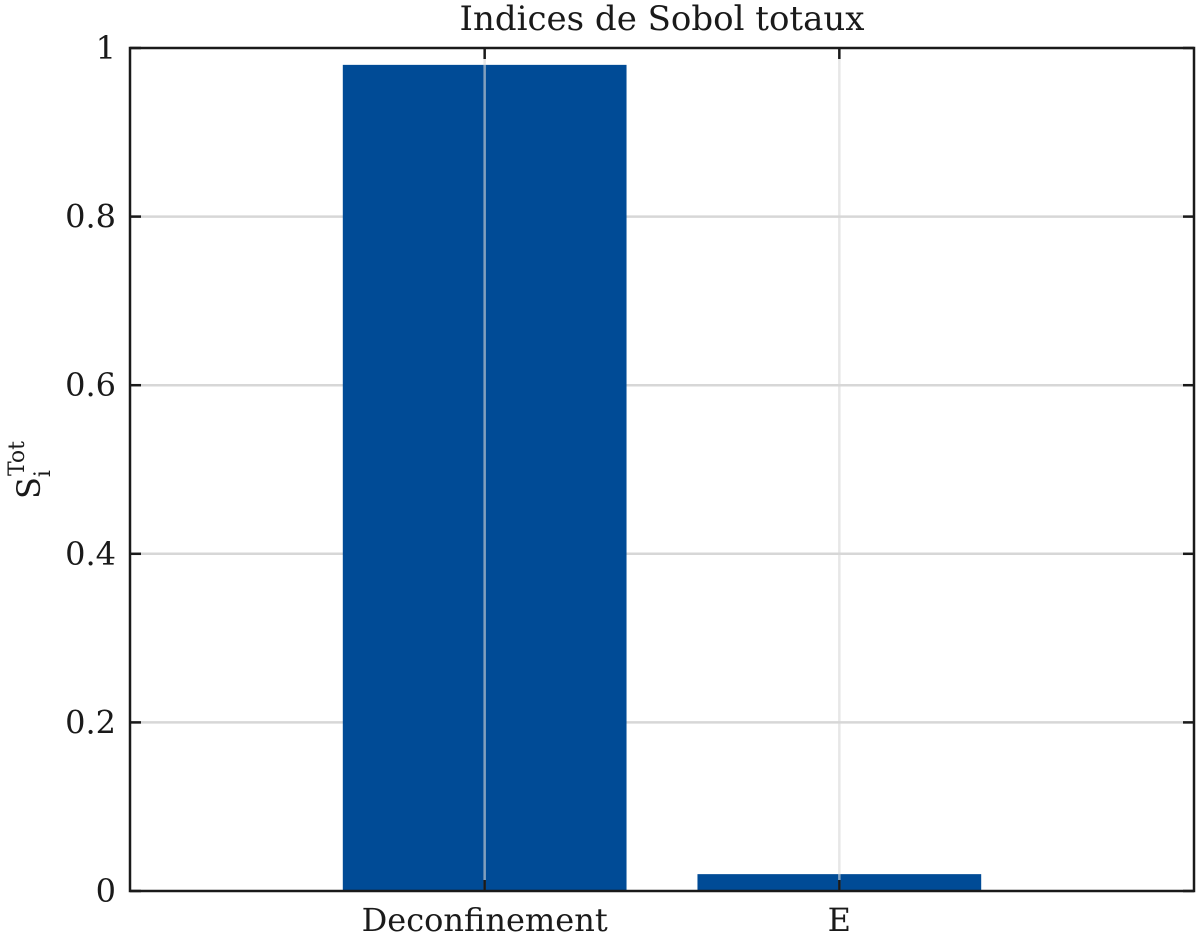  Describe the element at coordinates (90, 554) in the screenshot. I see `y-tick-label: 0.4` at that location.